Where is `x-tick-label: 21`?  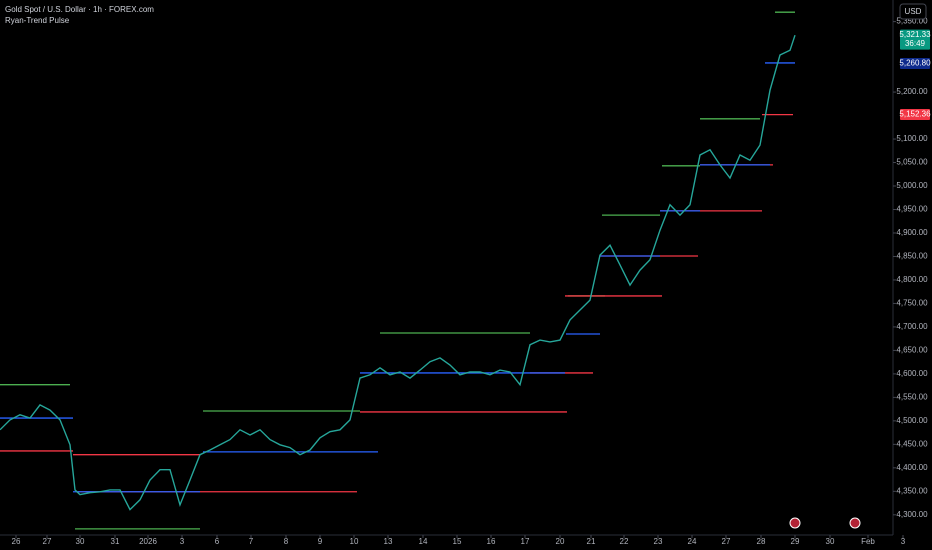
x-tick-label: 21 is located at coordinates (591, 541).